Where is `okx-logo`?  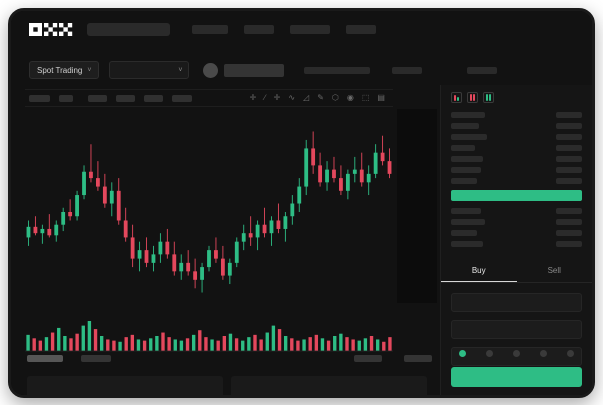 okx-logo is located at coordinates (51, 29).